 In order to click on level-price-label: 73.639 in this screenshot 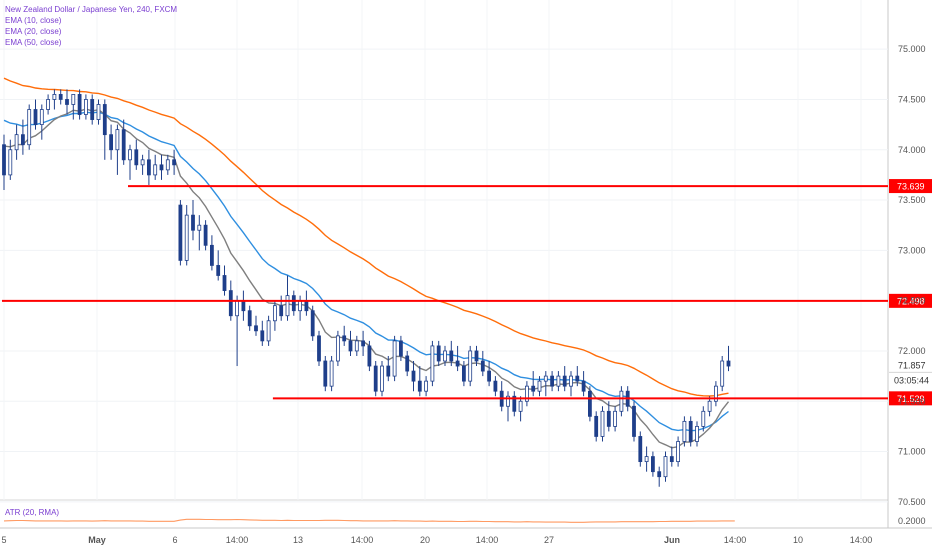, I will do `click(911, 187)`.